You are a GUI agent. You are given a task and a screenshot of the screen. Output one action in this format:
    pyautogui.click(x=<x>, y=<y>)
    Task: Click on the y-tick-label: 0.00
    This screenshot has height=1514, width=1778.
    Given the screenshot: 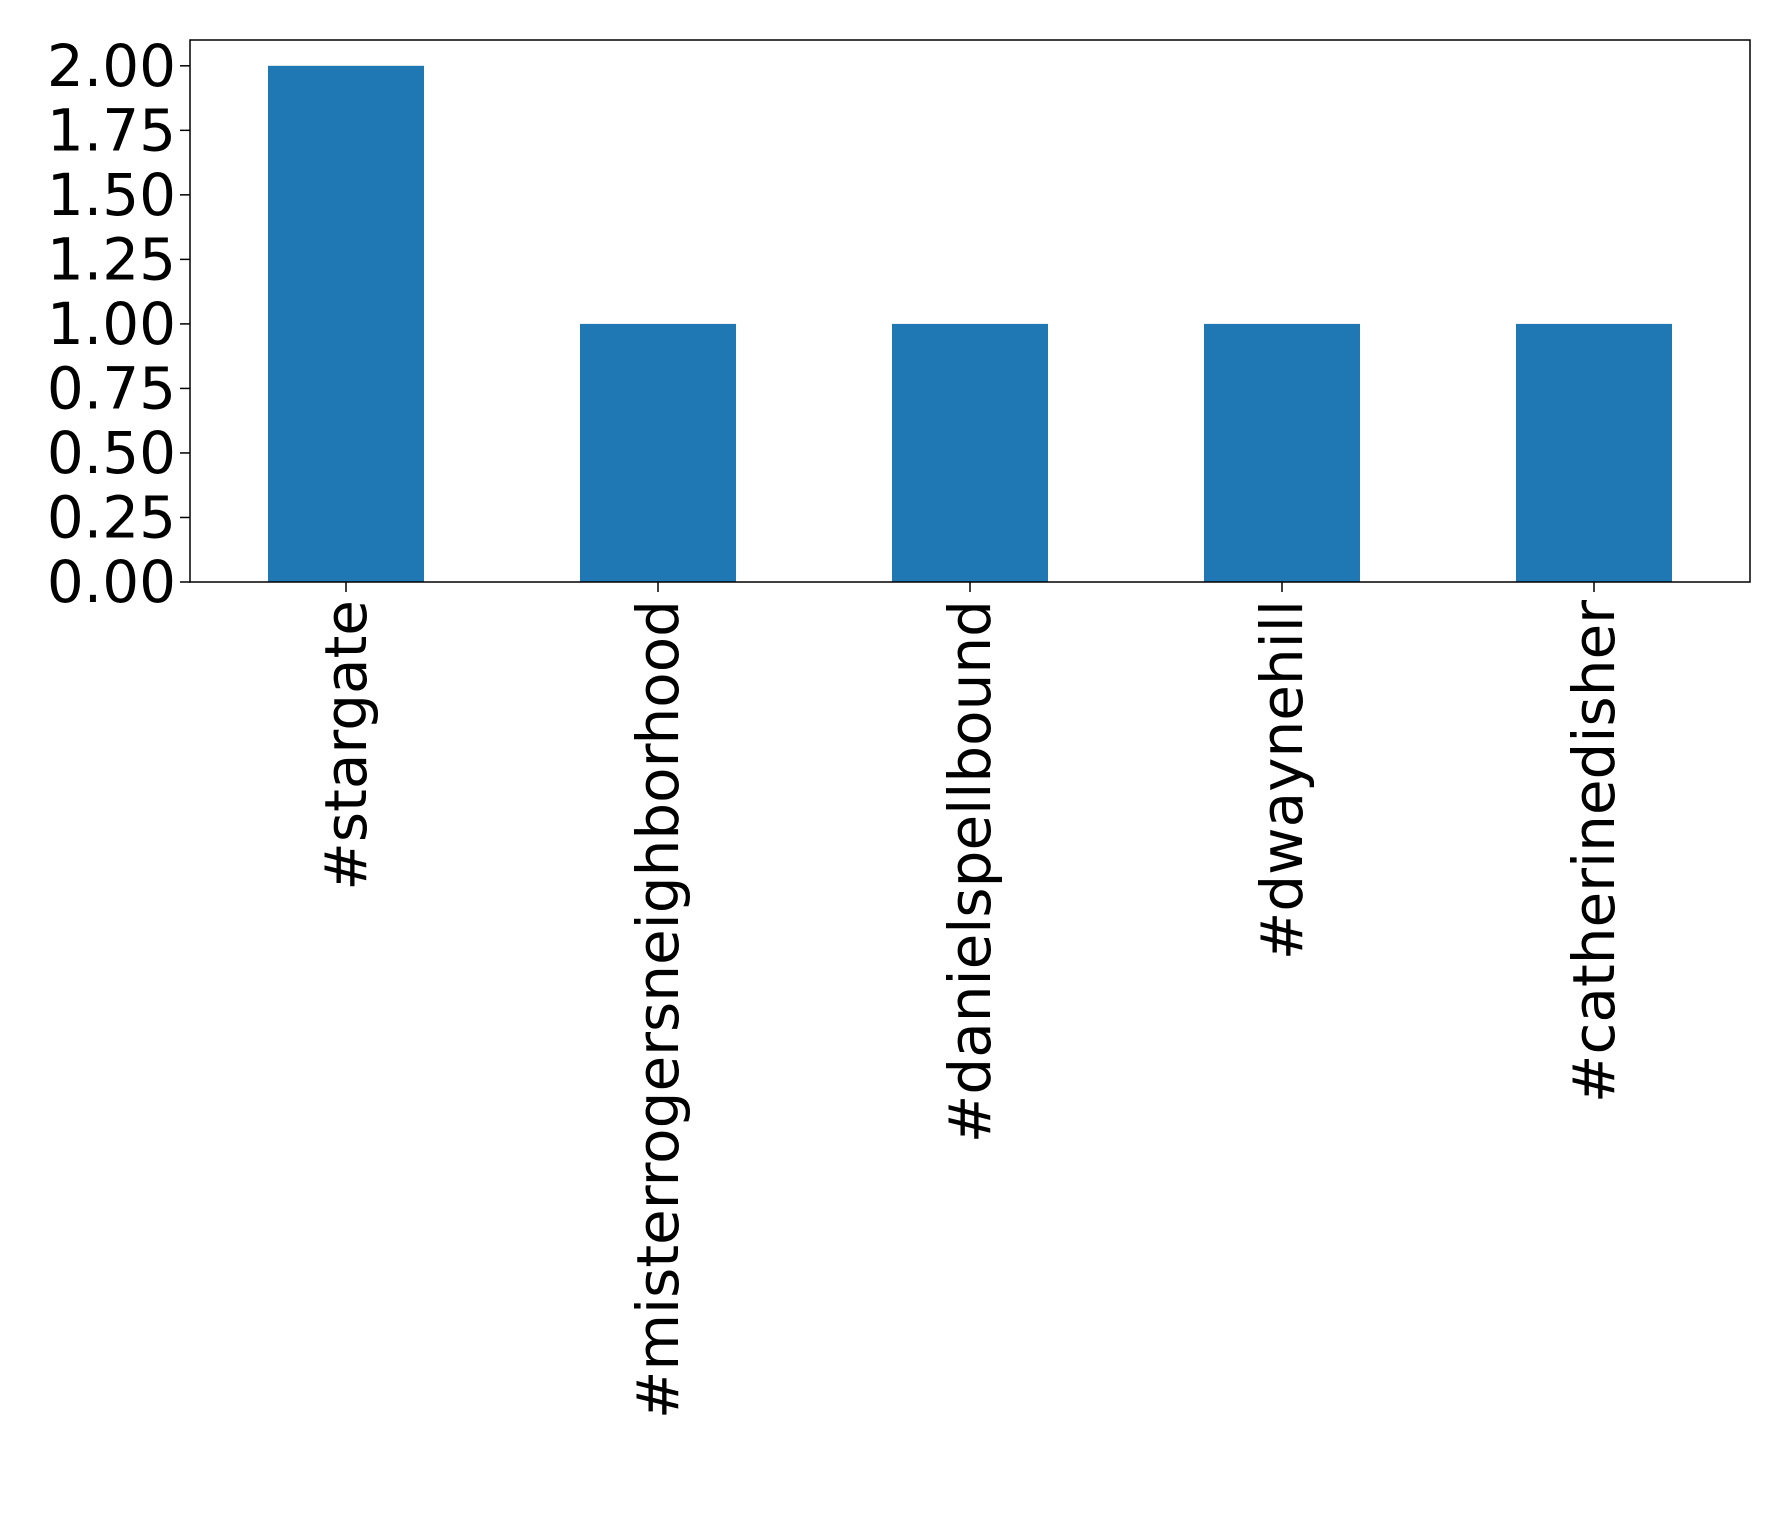 What is the action you would take?
    pyautogui.click(x=111, y=582)
    